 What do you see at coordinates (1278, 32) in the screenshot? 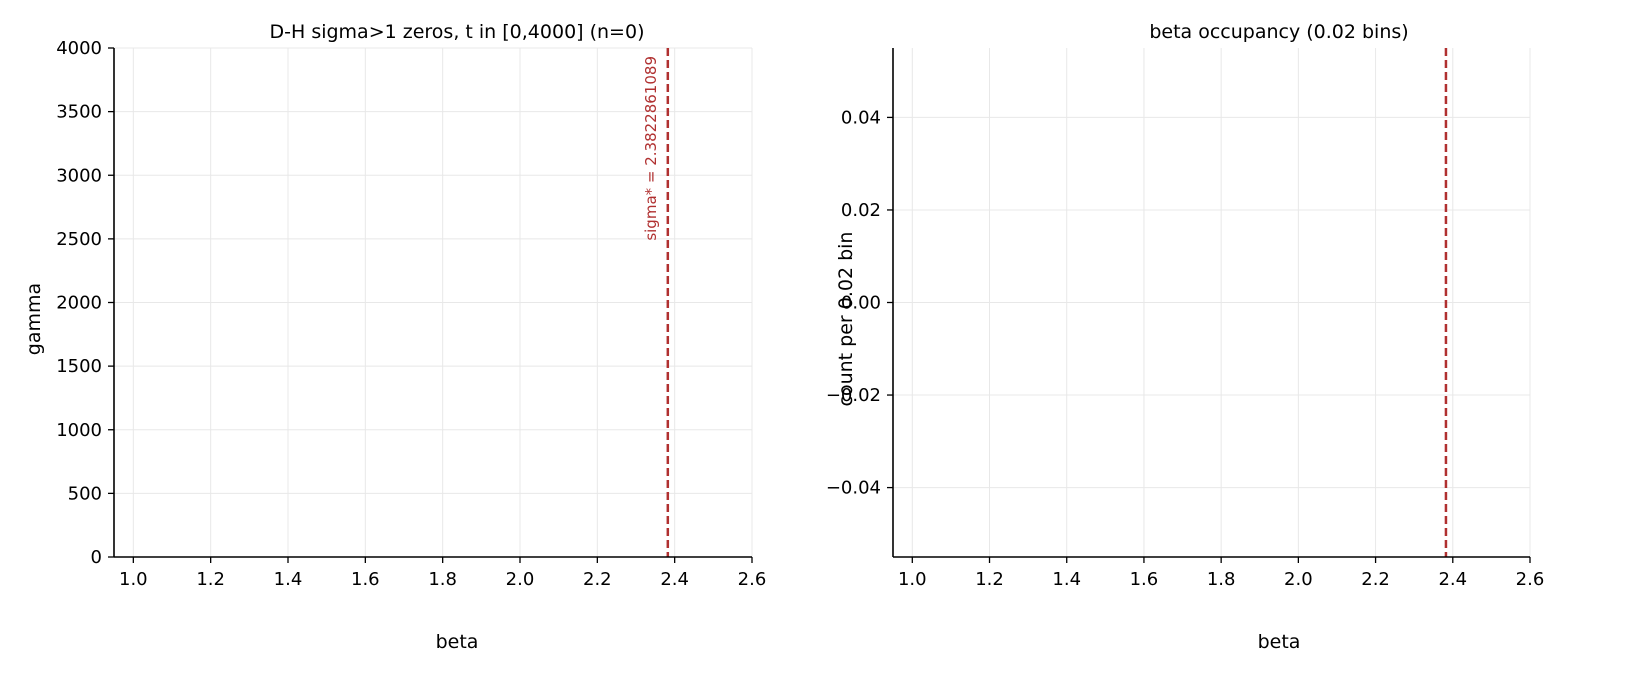
I see `chart-1-title: beta occupancy (0.02 bins)` at bounding box center [1278, 32].